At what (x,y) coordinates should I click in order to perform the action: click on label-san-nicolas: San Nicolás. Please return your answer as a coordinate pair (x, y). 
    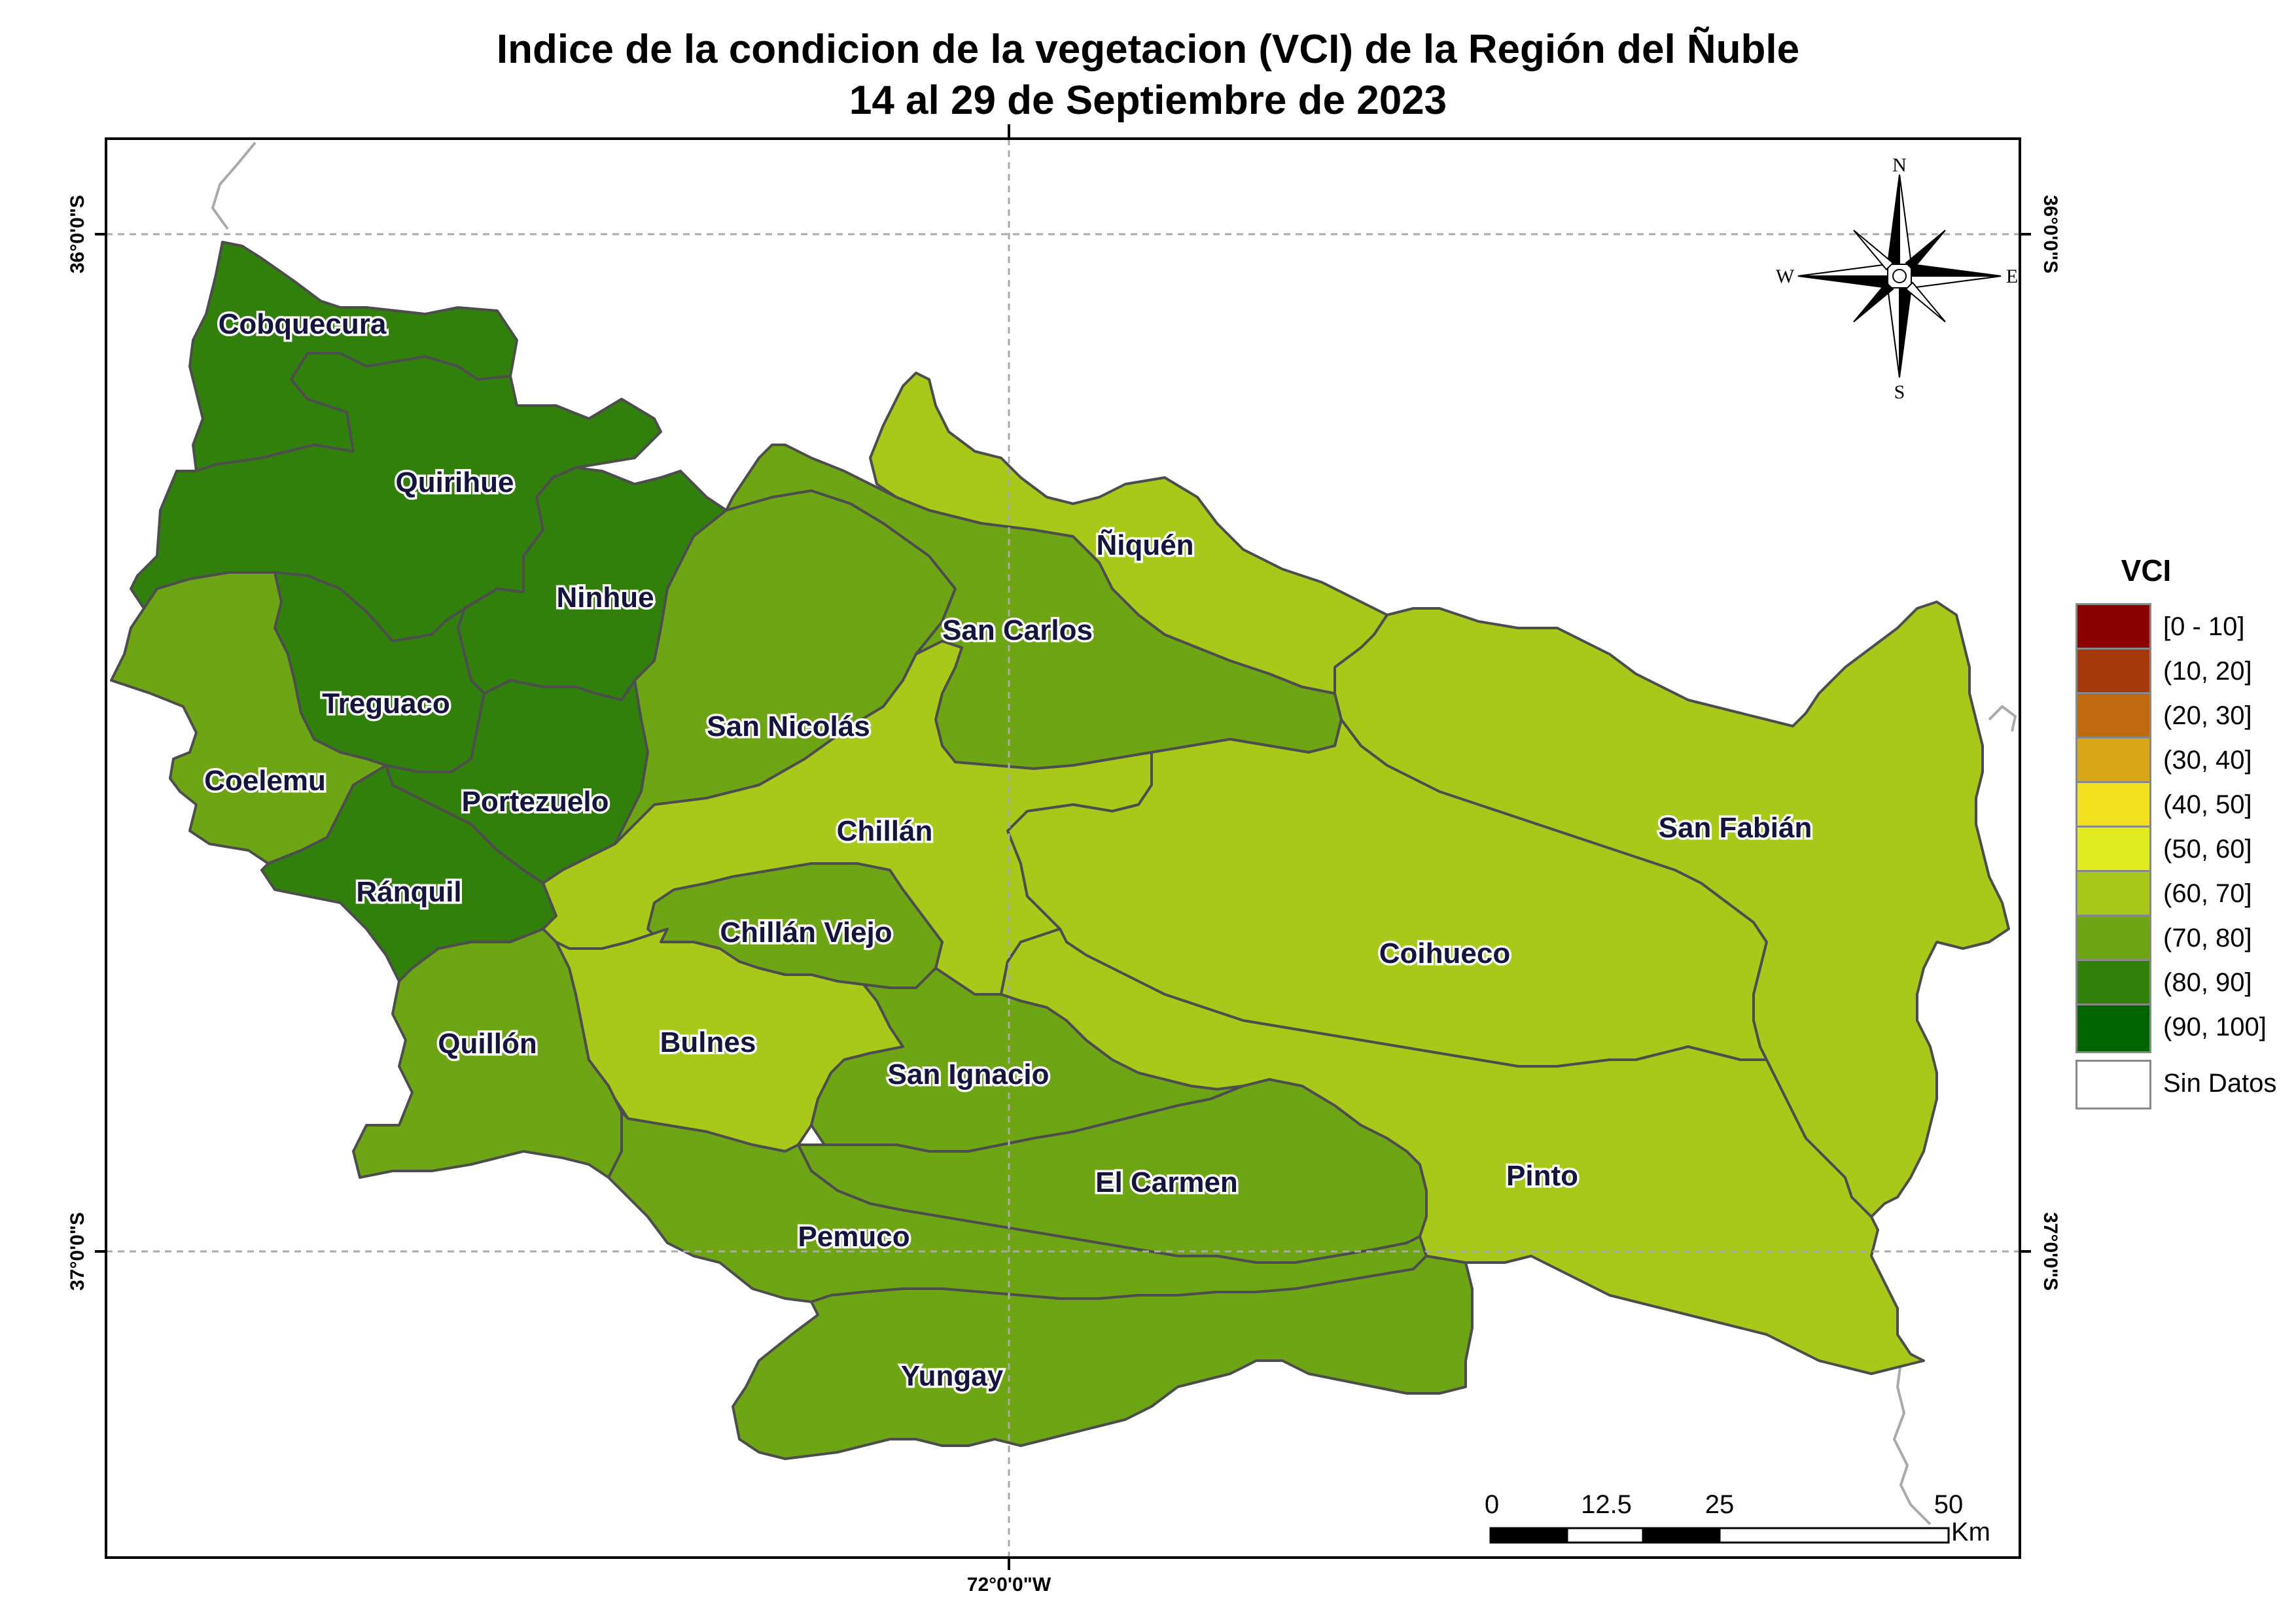
    Looking at the image, I should click on (789, 726).